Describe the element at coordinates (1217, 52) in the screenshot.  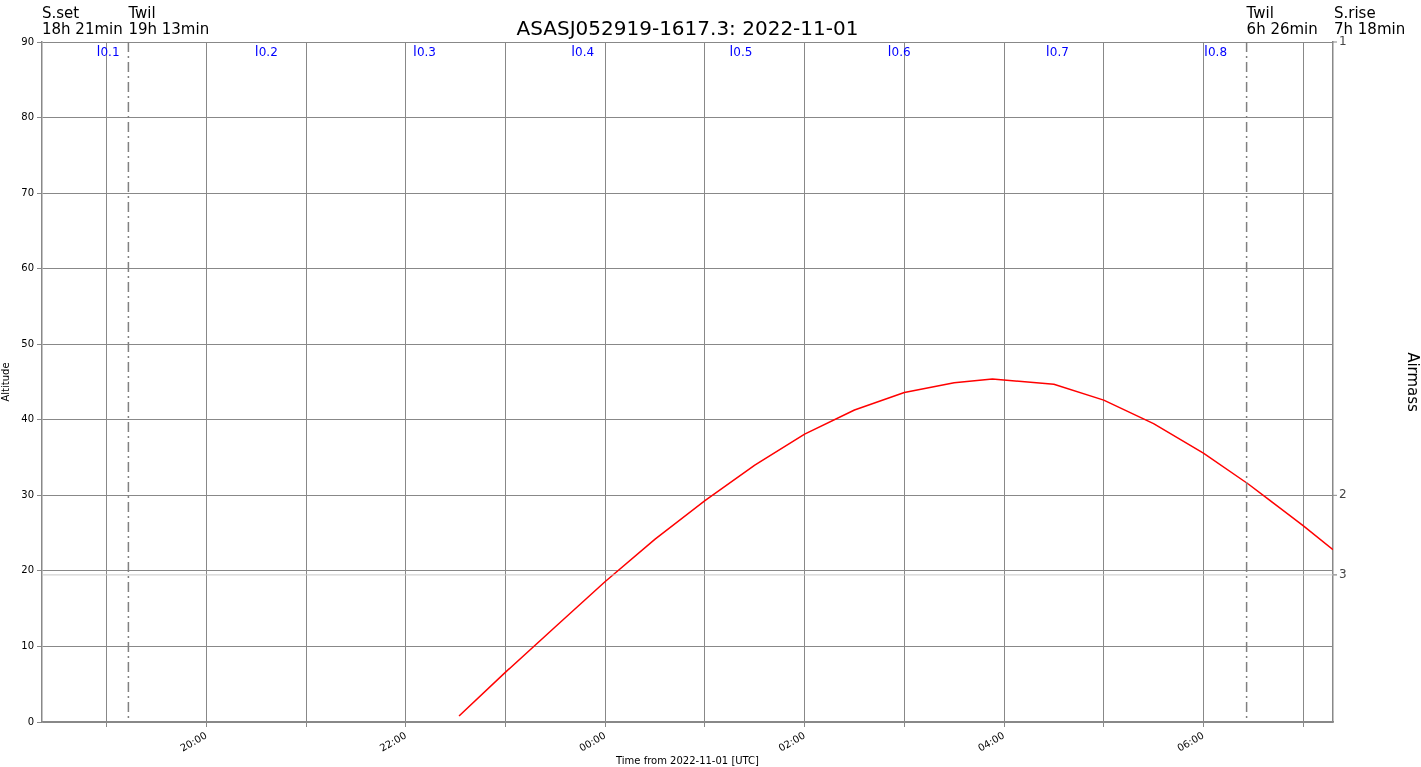
I see `x2-tick-label: 0.8` at that location.